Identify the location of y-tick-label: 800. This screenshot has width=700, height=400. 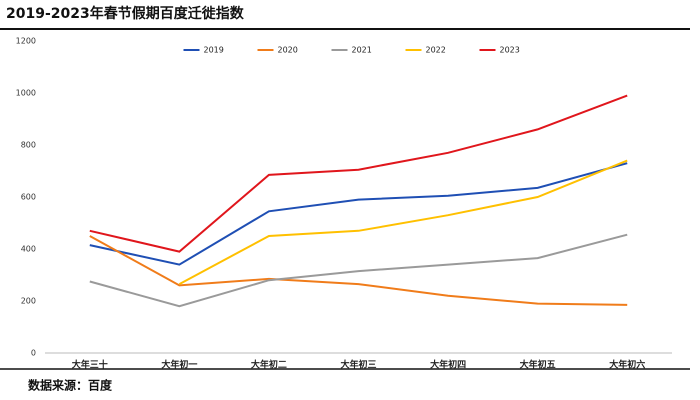
(28, 145).